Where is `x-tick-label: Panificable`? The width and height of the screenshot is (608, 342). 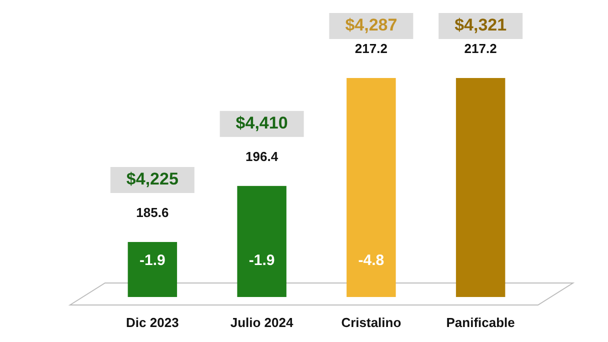 x-tick-label: Panificable is located at coordinates (480, 322).